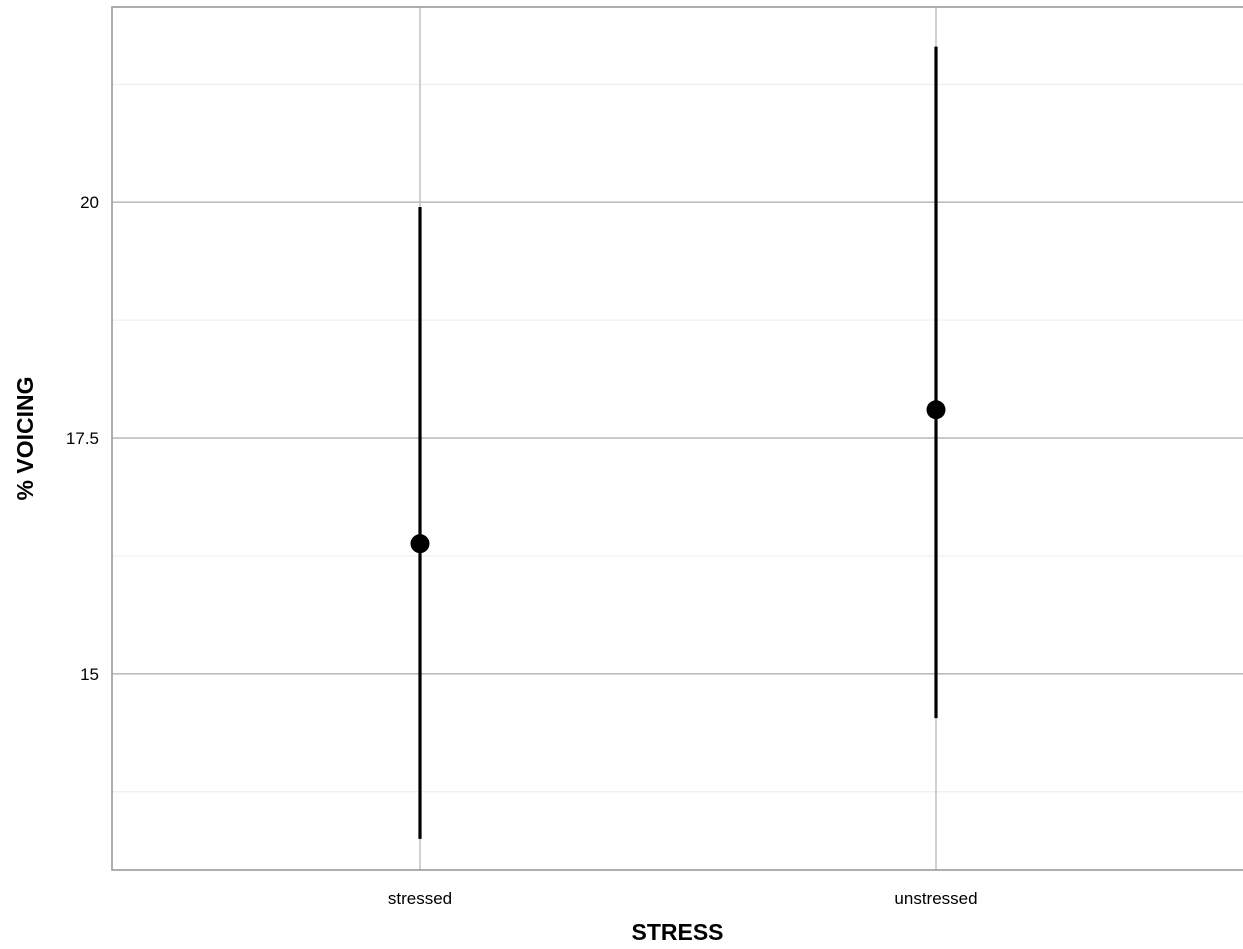  What do you see at coordinates (89, 674) in the screenshot?
I see `y-tick-label: 15` at bounding box center [89, 674].